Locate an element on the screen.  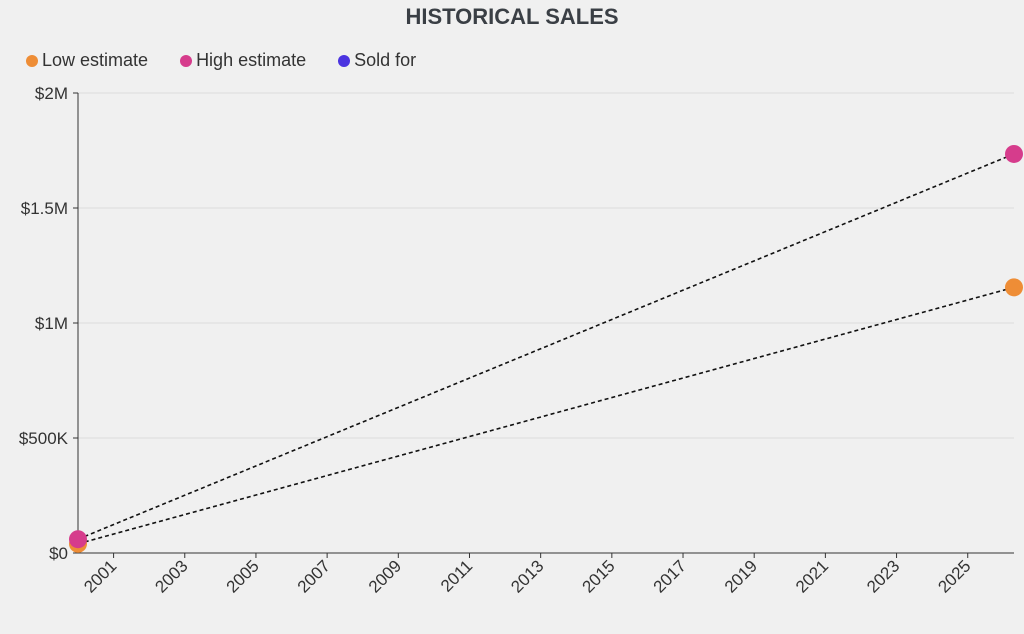
x-tick-label: 2021 is located at coordinates (812, 576).